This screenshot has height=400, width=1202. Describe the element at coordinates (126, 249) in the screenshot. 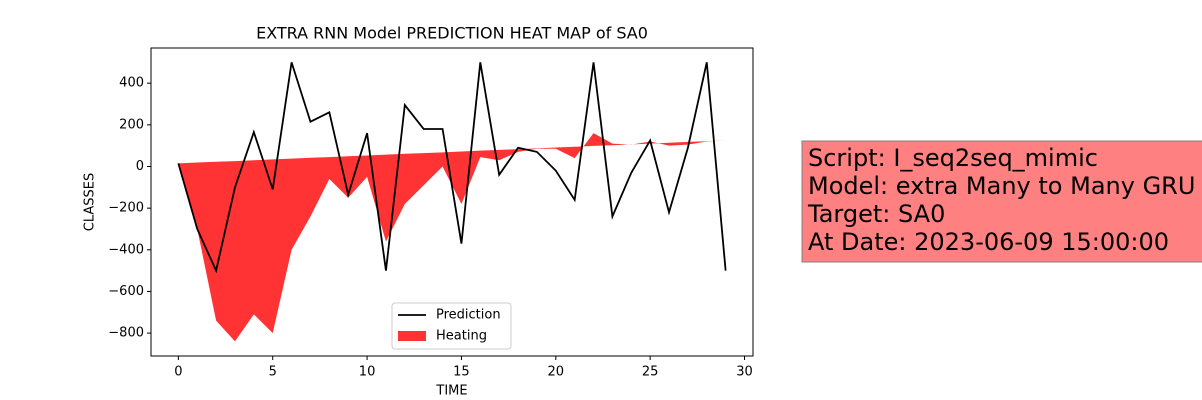

I see `y-tick-label: −400` at that location.